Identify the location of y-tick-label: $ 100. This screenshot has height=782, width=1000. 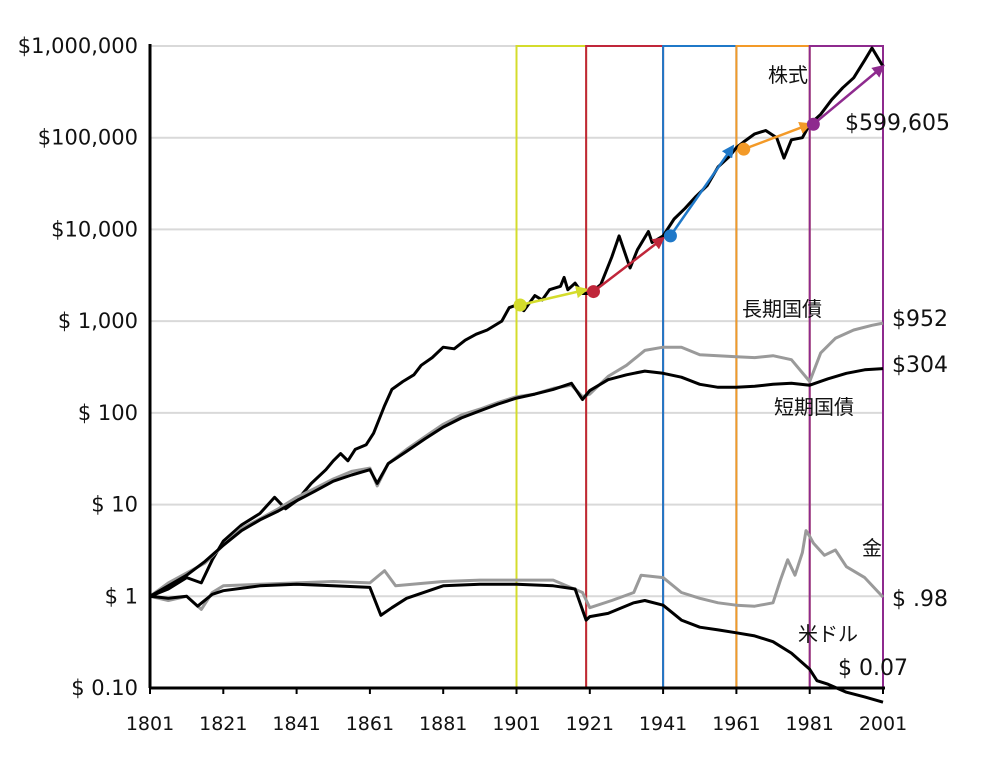
(108, 413).